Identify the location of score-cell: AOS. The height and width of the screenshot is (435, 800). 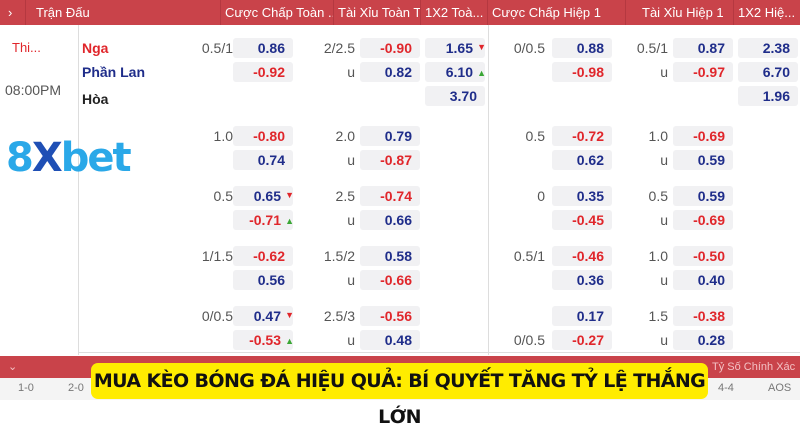
(780, 388).